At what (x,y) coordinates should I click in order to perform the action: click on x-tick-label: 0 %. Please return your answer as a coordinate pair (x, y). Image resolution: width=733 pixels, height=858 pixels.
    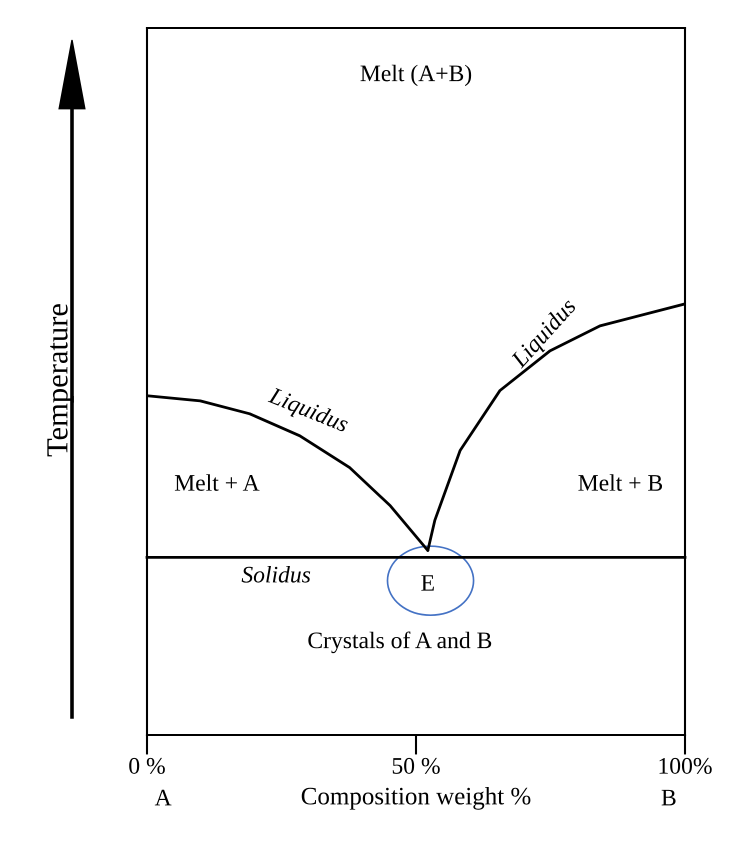
    Looking at the image, I should click on (147, 766).